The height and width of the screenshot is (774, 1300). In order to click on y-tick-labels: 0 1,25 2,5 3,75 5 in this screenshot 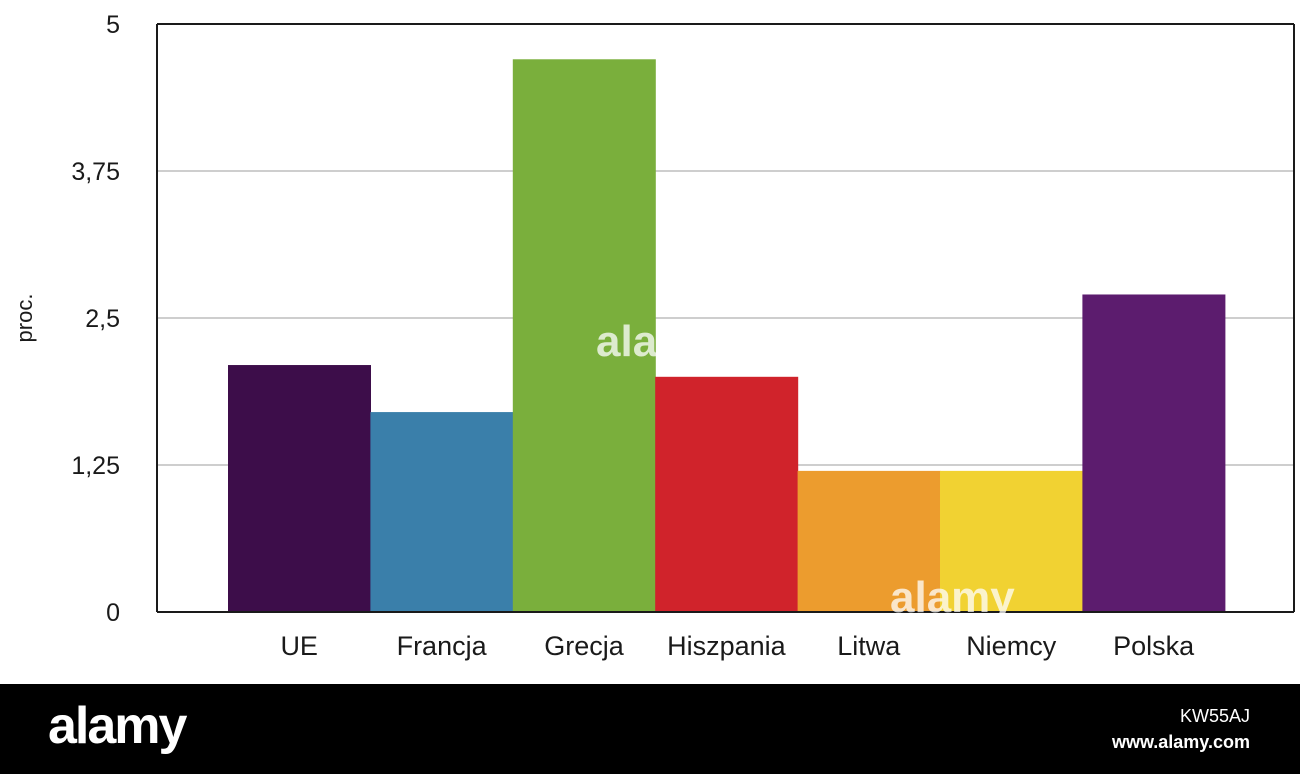, I will do `click(95, 319)`.